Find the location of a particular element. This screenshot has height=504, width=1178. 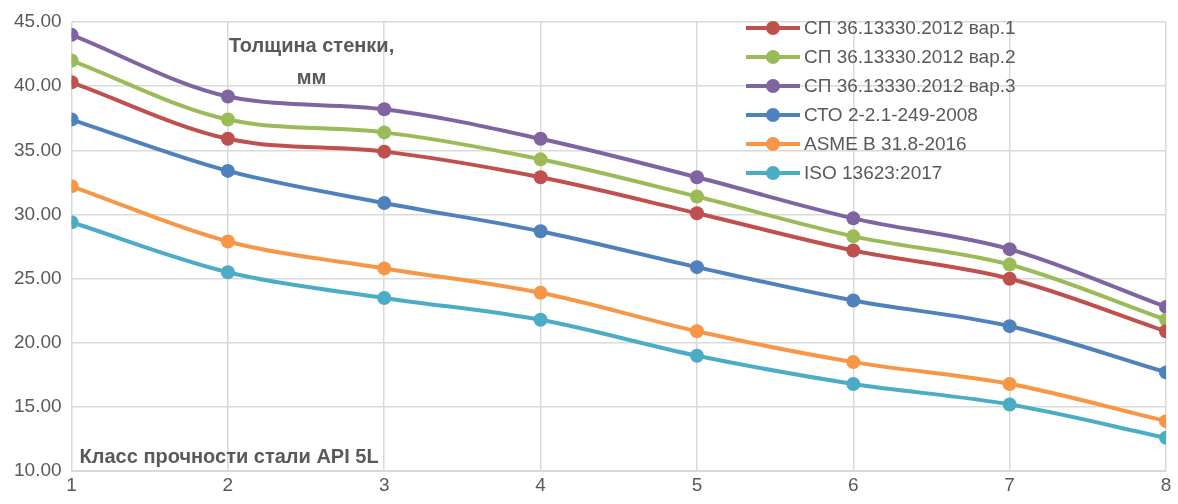

x-tick-label: 2 is located at coordinates (228, 484).